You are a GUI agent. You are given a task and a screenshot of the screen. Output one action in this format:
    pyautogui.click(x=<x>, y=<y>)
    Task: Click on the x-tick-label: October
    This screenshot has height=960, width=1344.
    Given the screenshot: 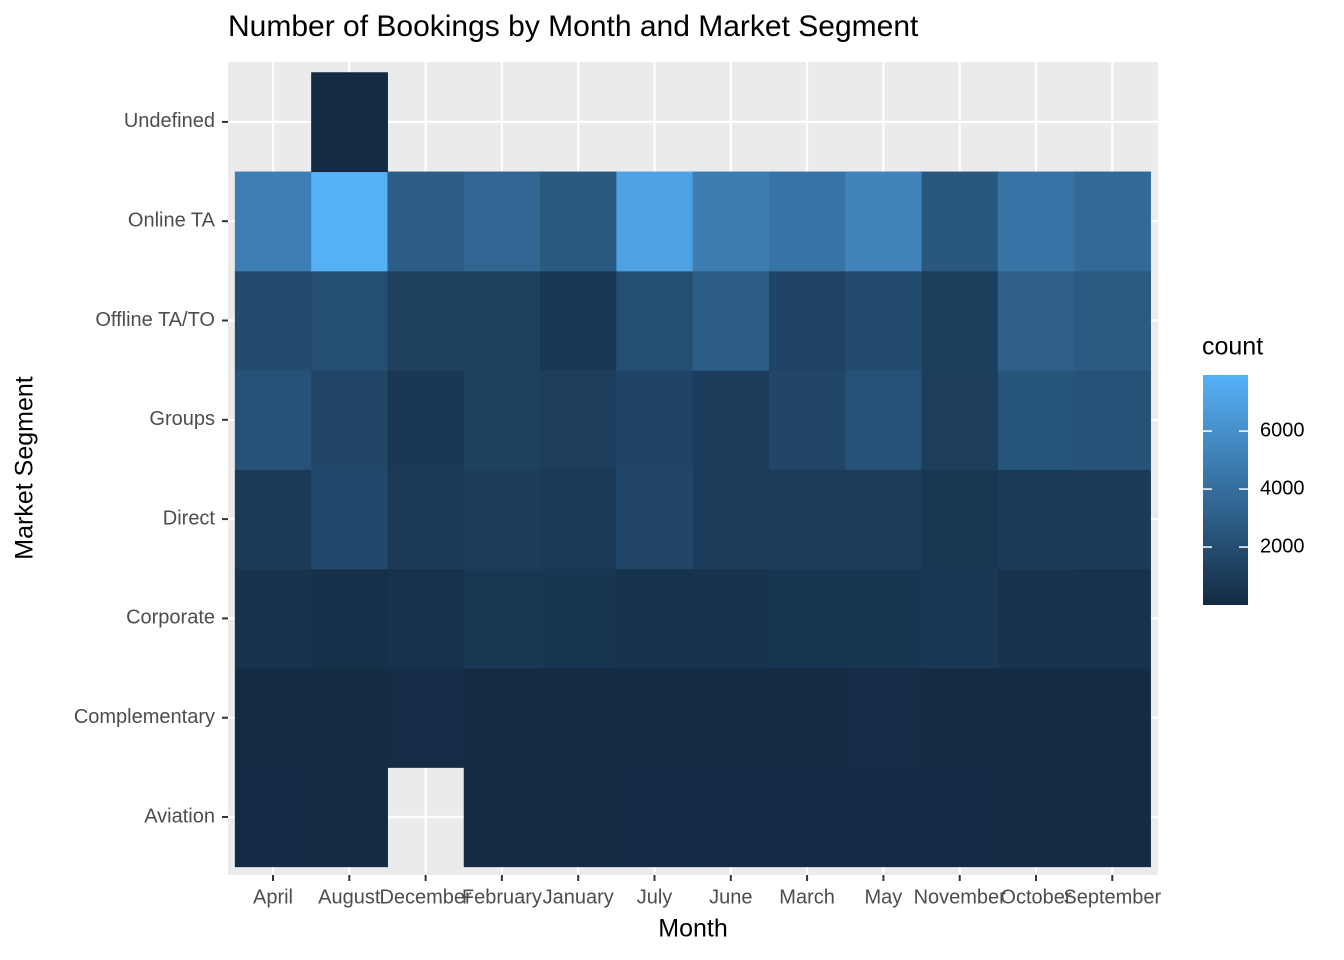 What is the action you would take?
    pyautogui.click(x=1035, y=897)
    